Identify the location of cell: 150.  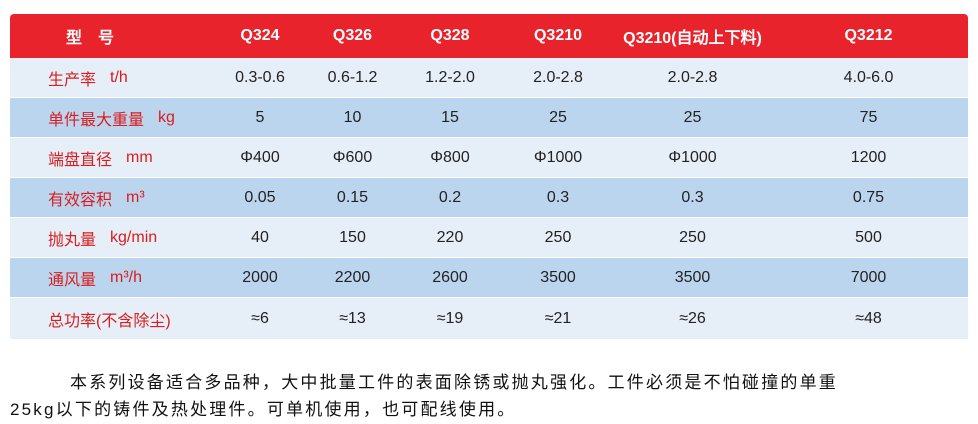
(352, 237).